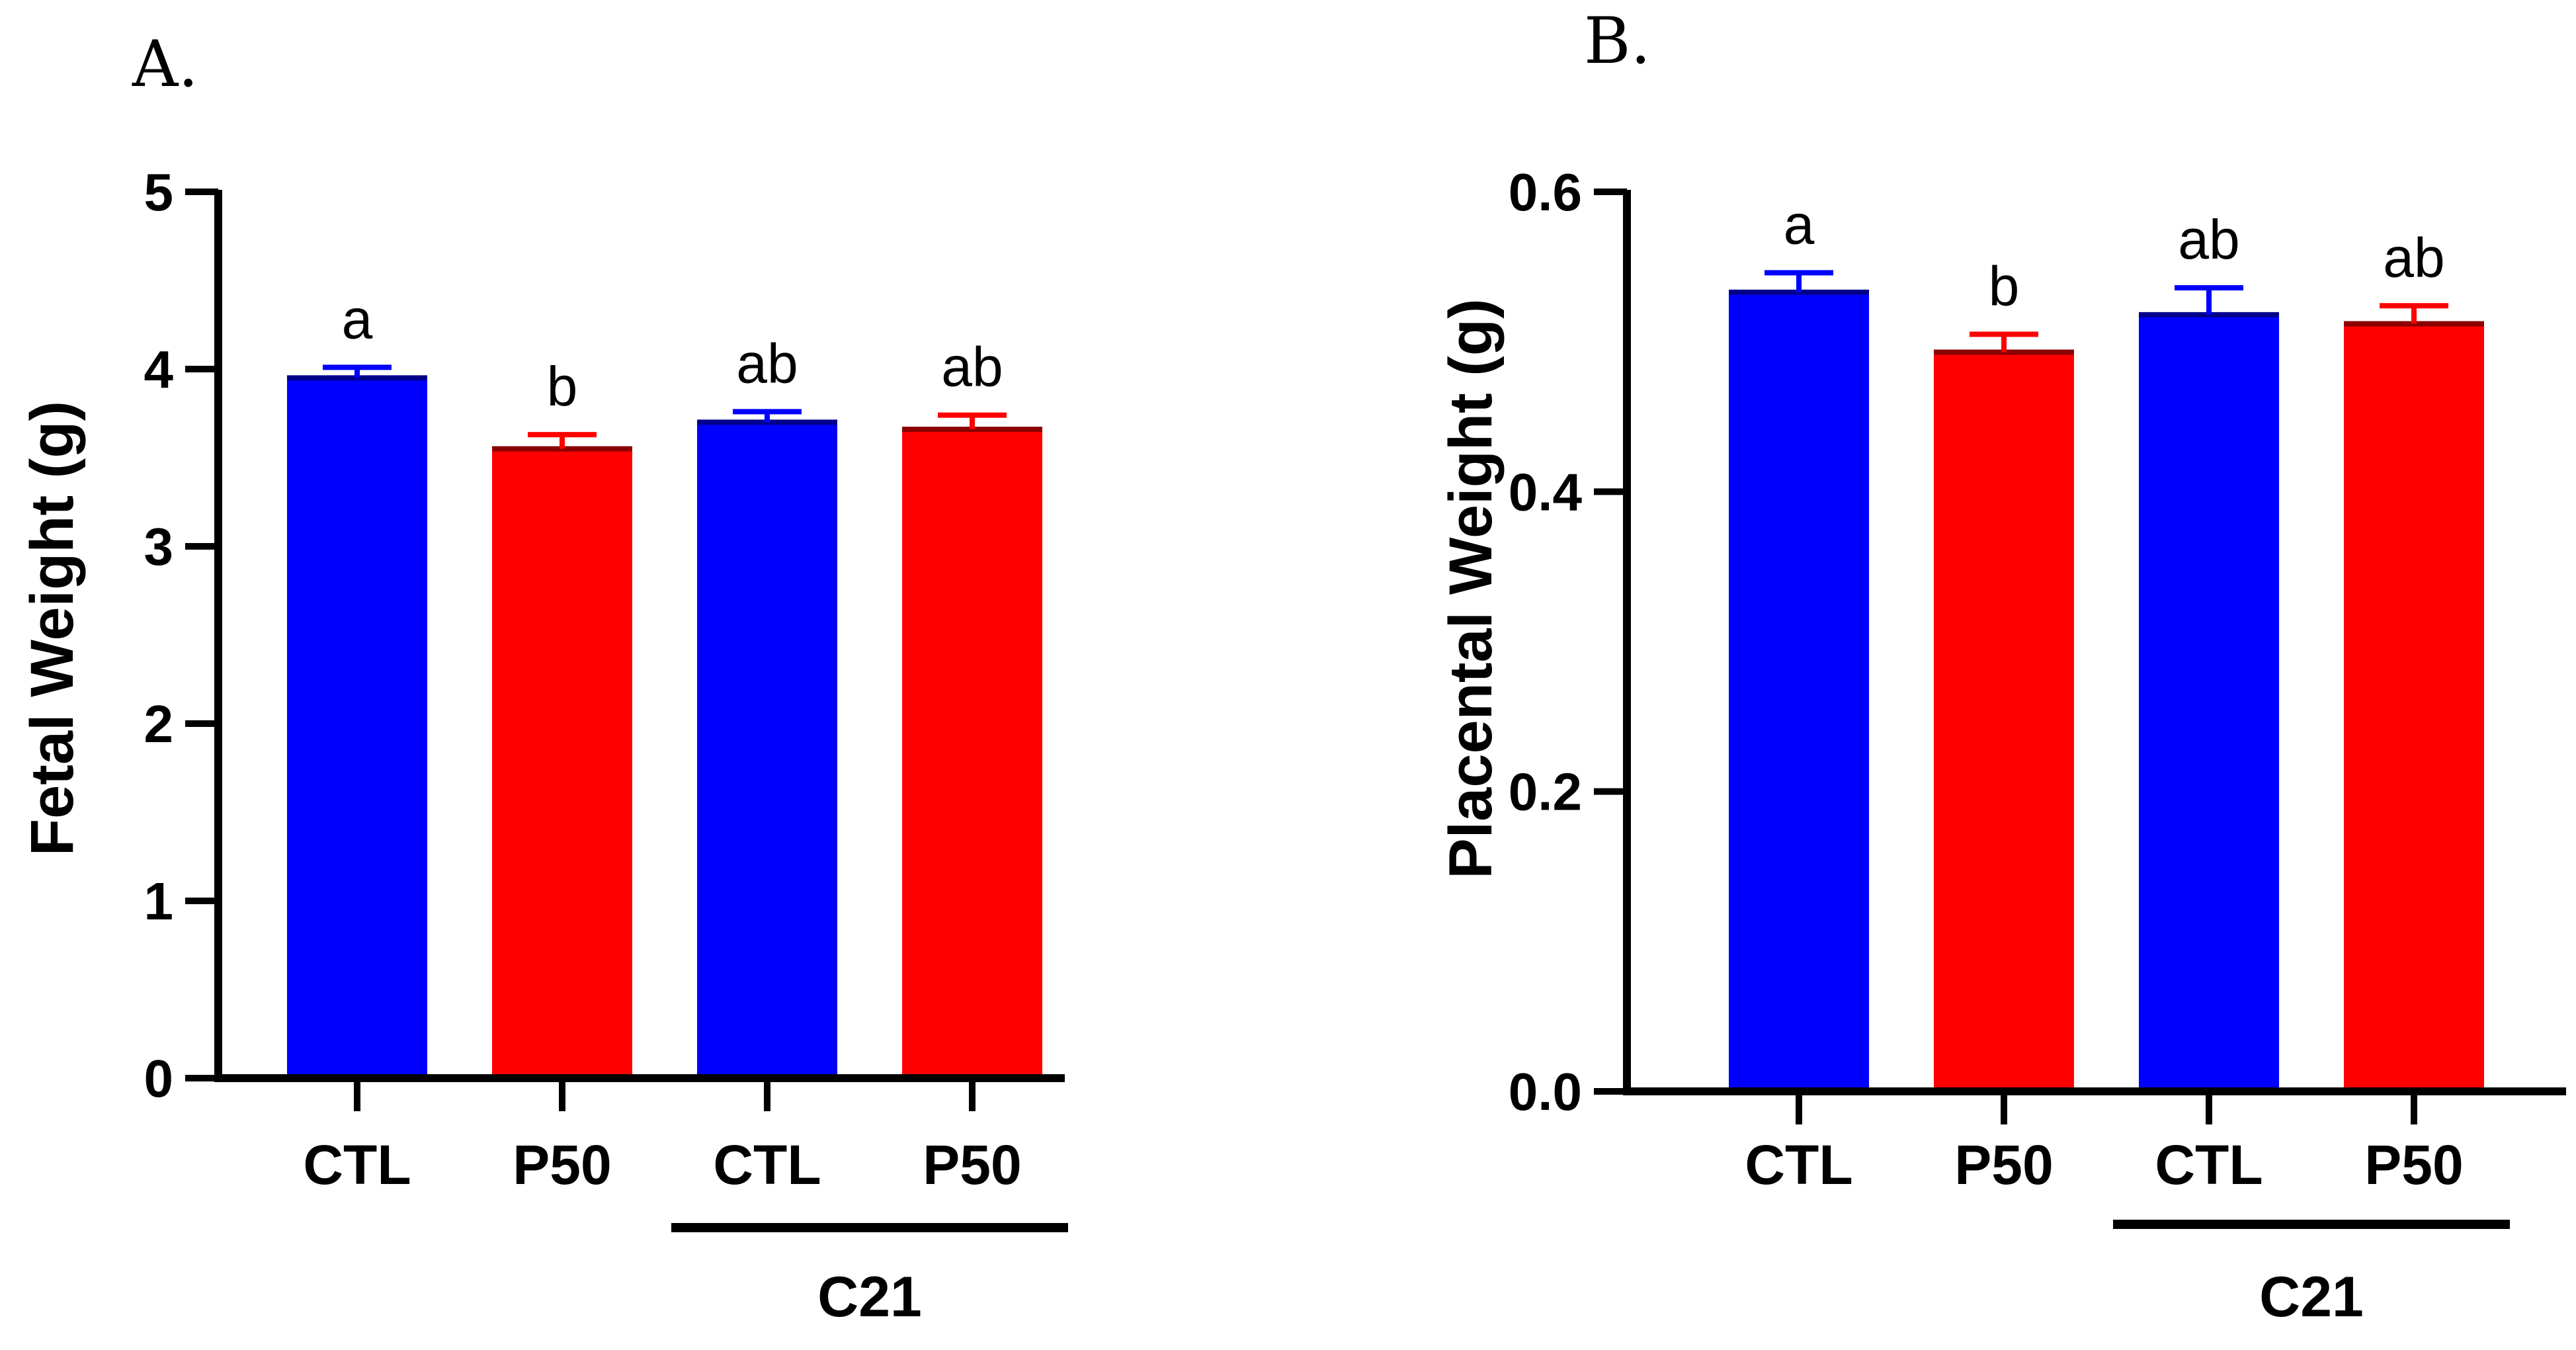  Describe the element at coordinates (159, 1078) in the screenshot. I see `panel-a-y-tick-label: 0` at that location.